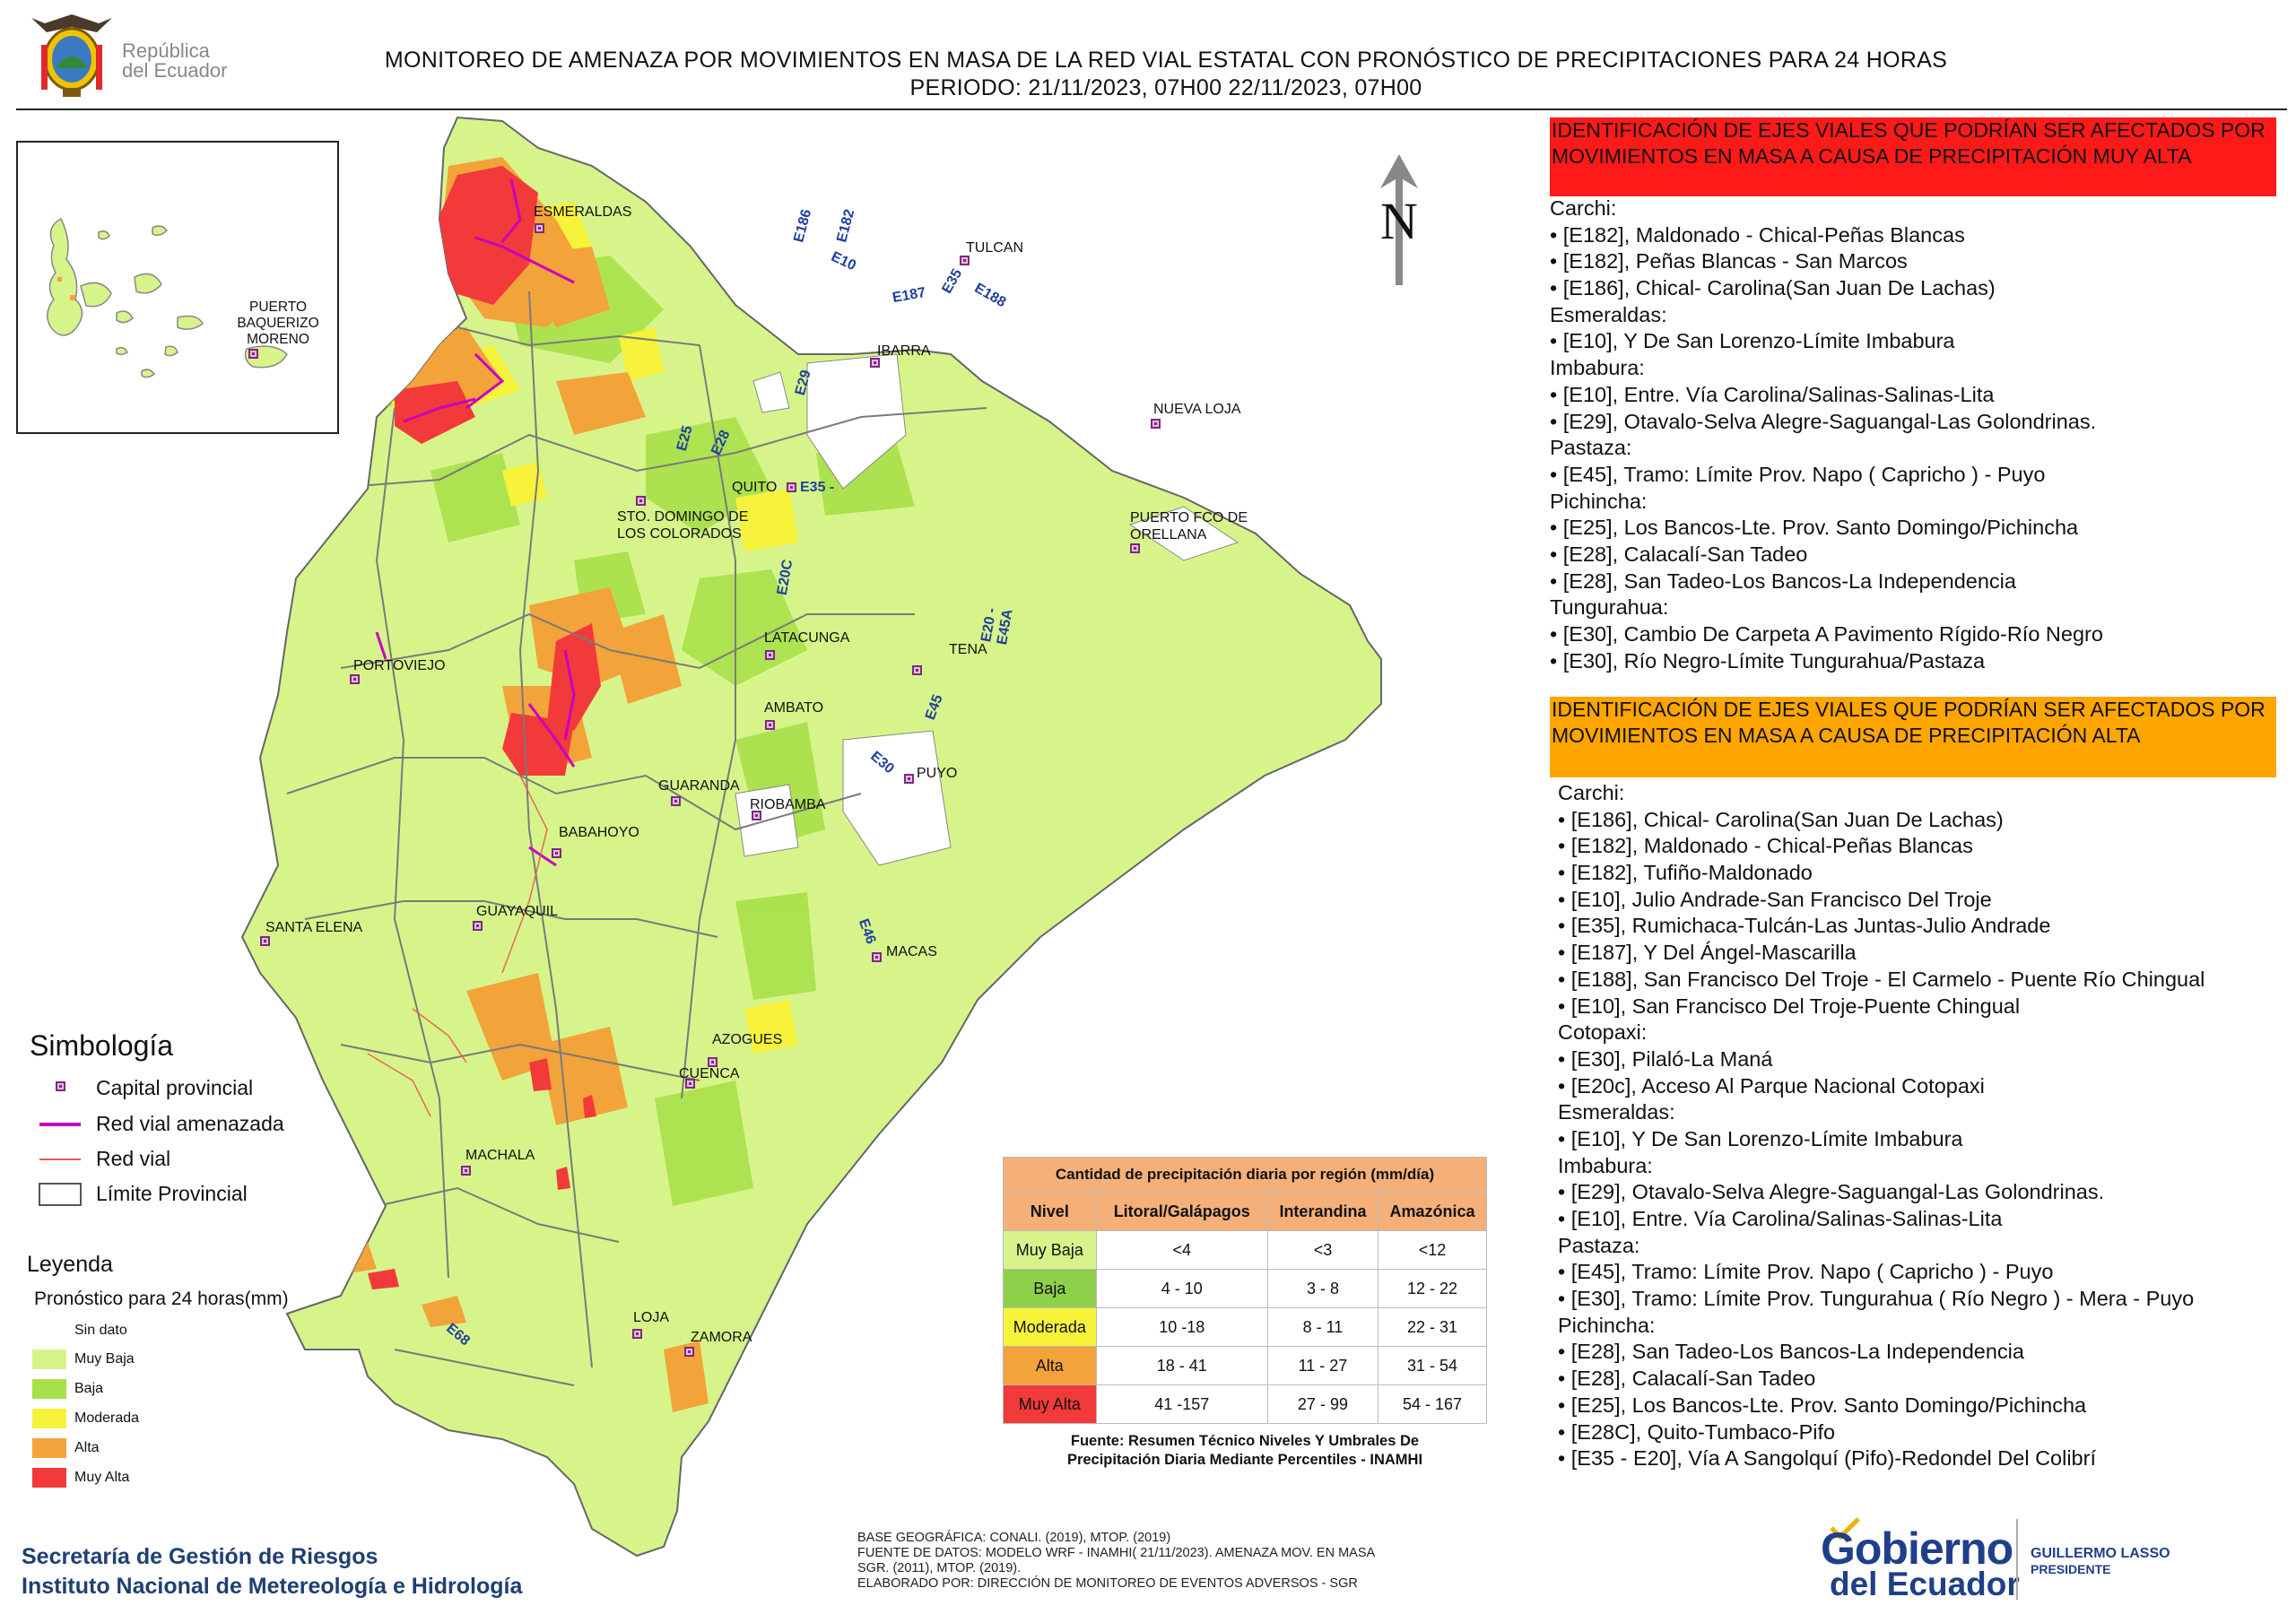  What do you see at coordinates (172, 1193) in the screenshot?
I see `symbology-label: Límite Provincial` at bounding box center [172, 1193].